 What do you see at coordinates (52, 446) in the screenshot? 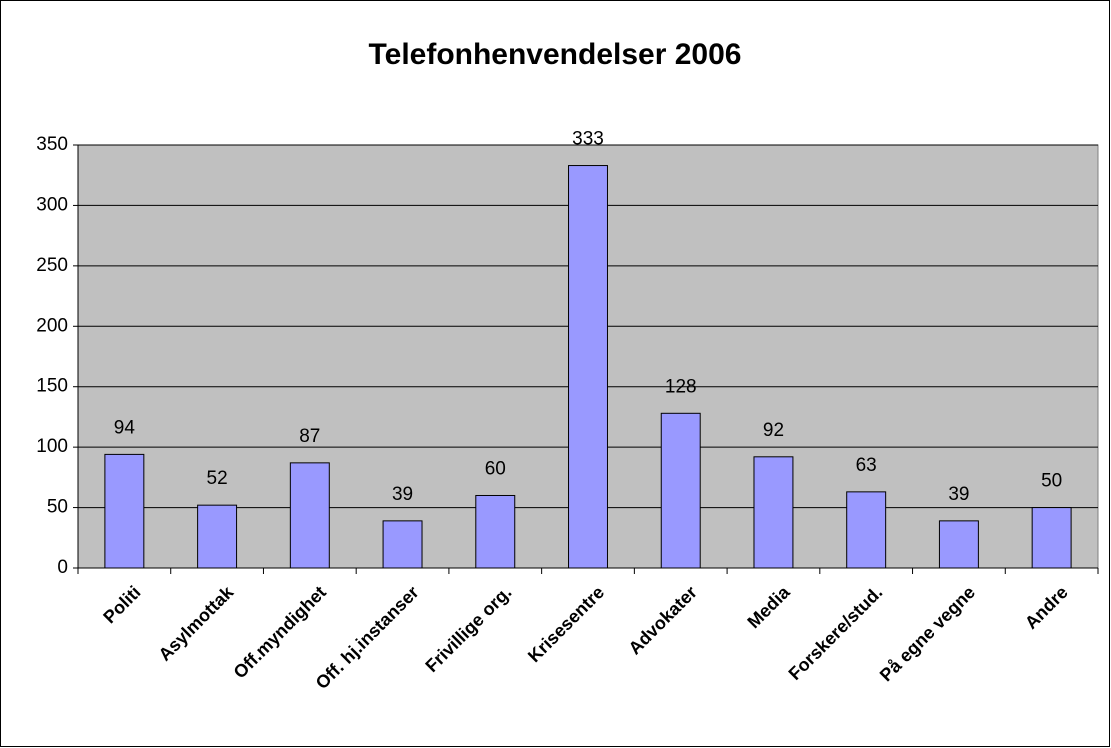
I see `y-tick-label: 100` at bounding box center [52, 446].